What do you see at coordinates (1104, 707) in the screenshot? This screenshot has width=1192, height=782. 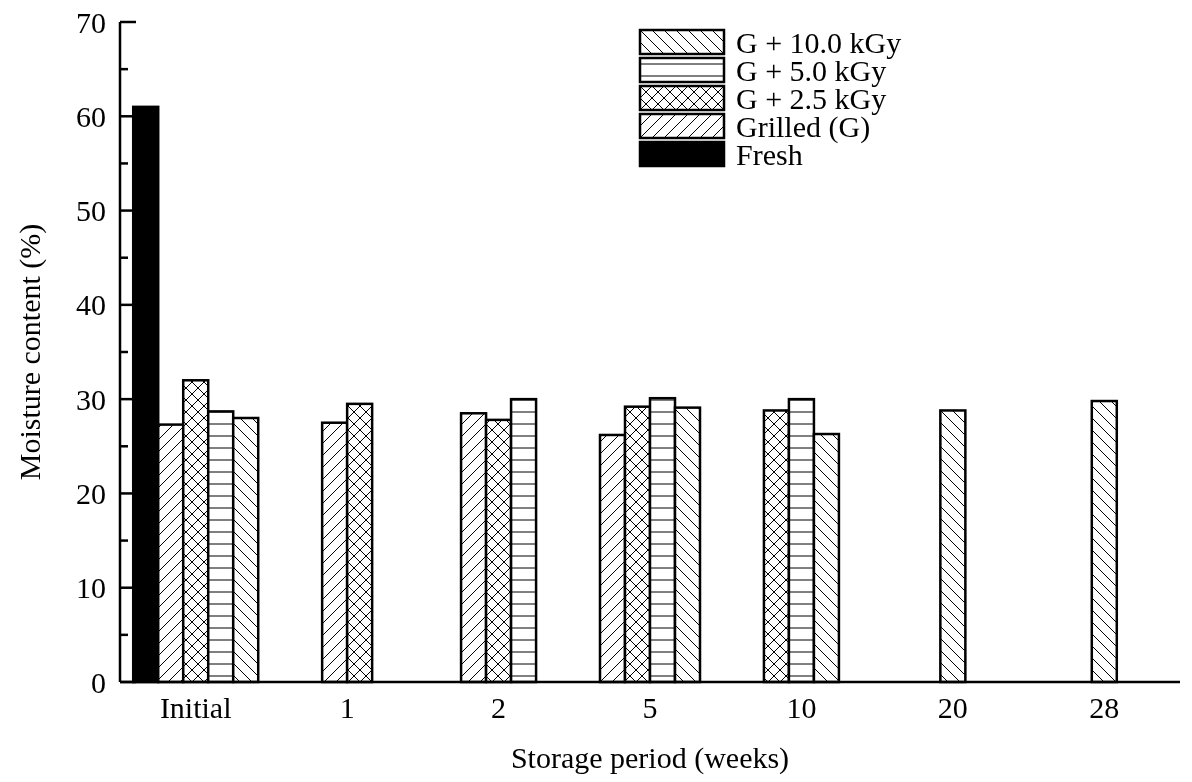 I see `x-tick-label: 28` at bounding box center [1104, 707].